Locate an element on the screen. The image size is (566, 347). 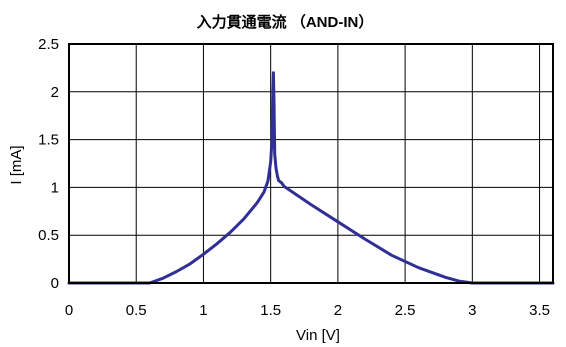
chart-title: 入力貫通電流 （AND-IN） is located at coordinates (285, 22).